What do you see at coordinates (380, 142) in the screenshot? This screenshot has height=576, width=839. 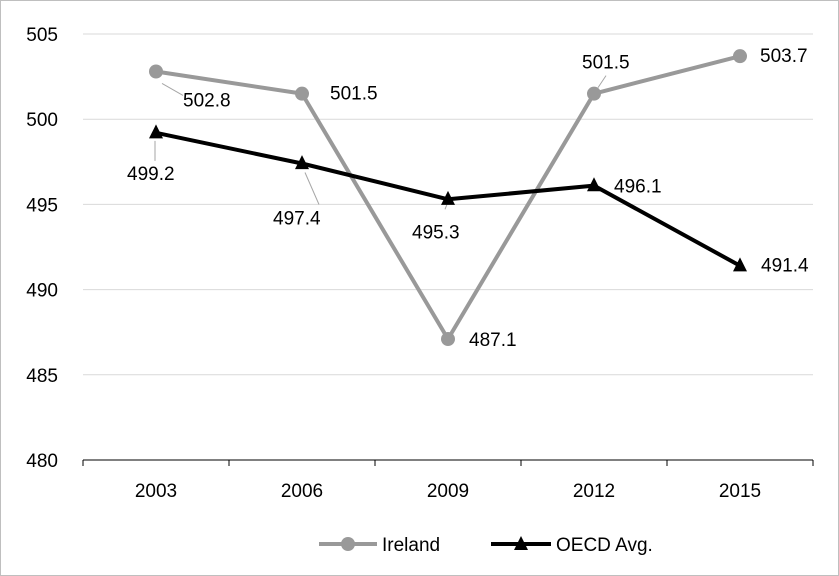 I see `label-leader-lines` at bounding box center [380, 142].